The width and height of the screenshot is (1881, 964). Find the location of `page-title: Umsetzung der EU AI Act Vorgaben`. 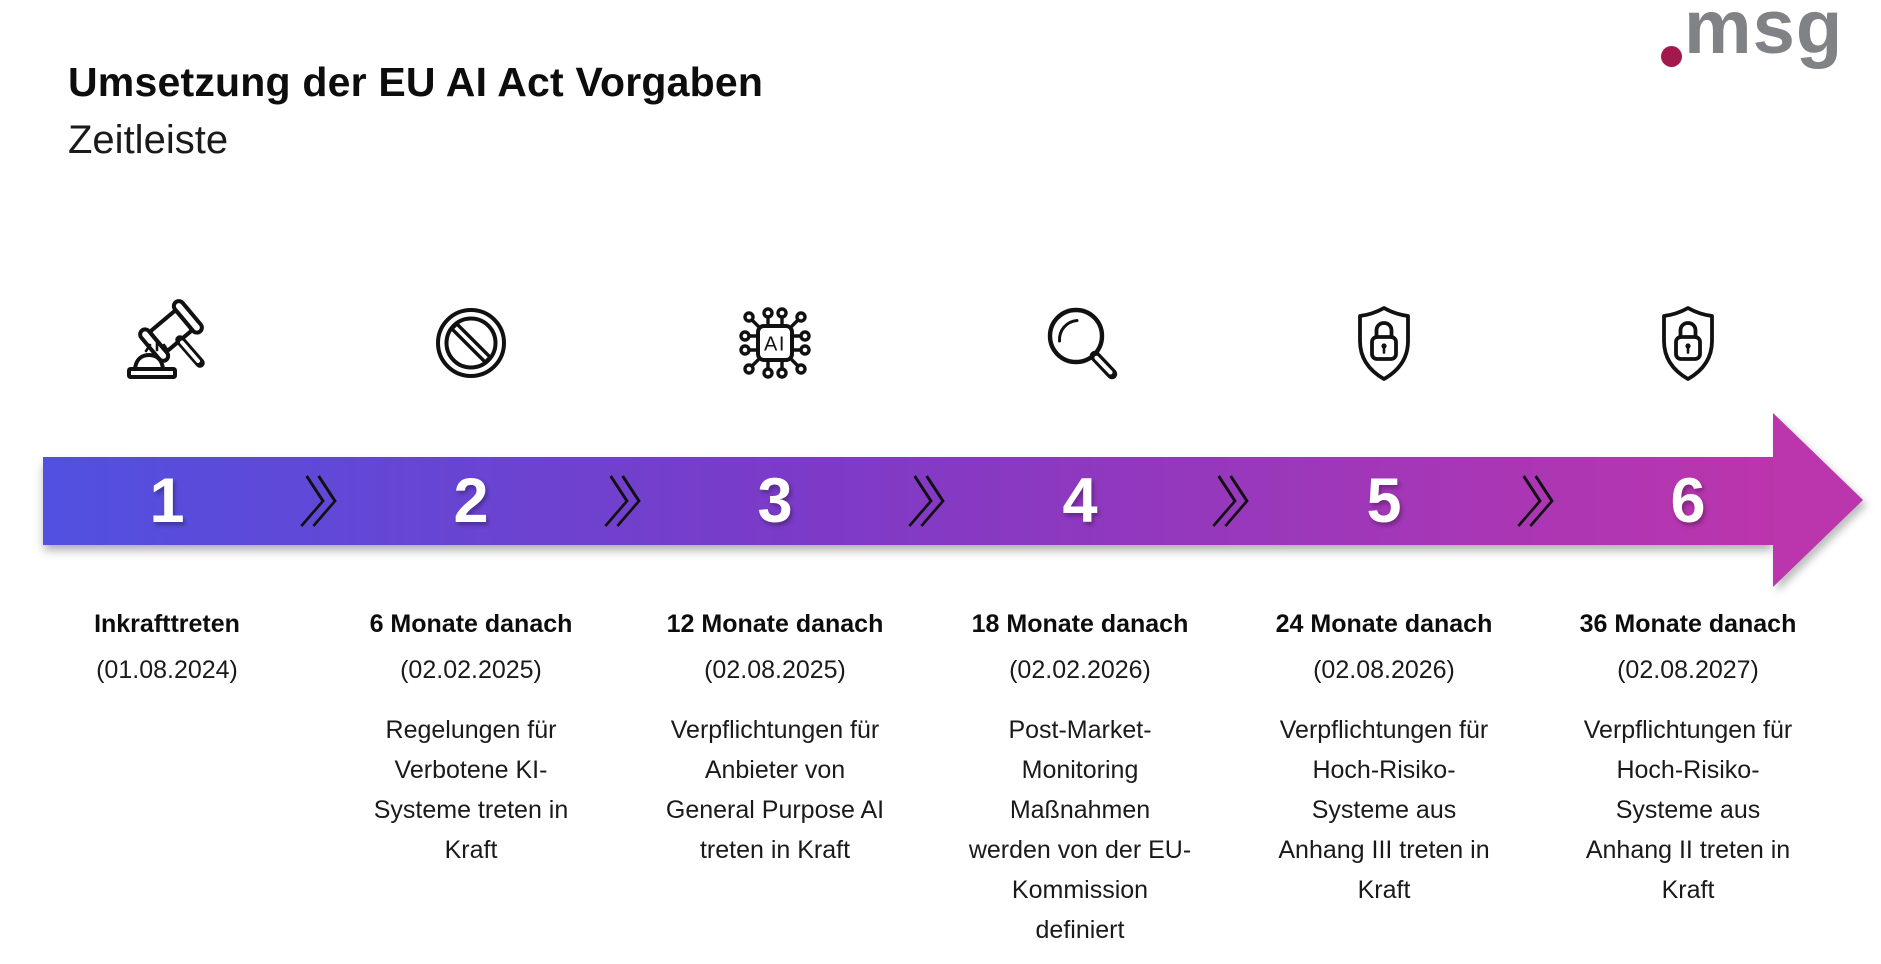

page-title: Umsetzung der EU AI Act Vorgaben is located at coordinates (416, 82).